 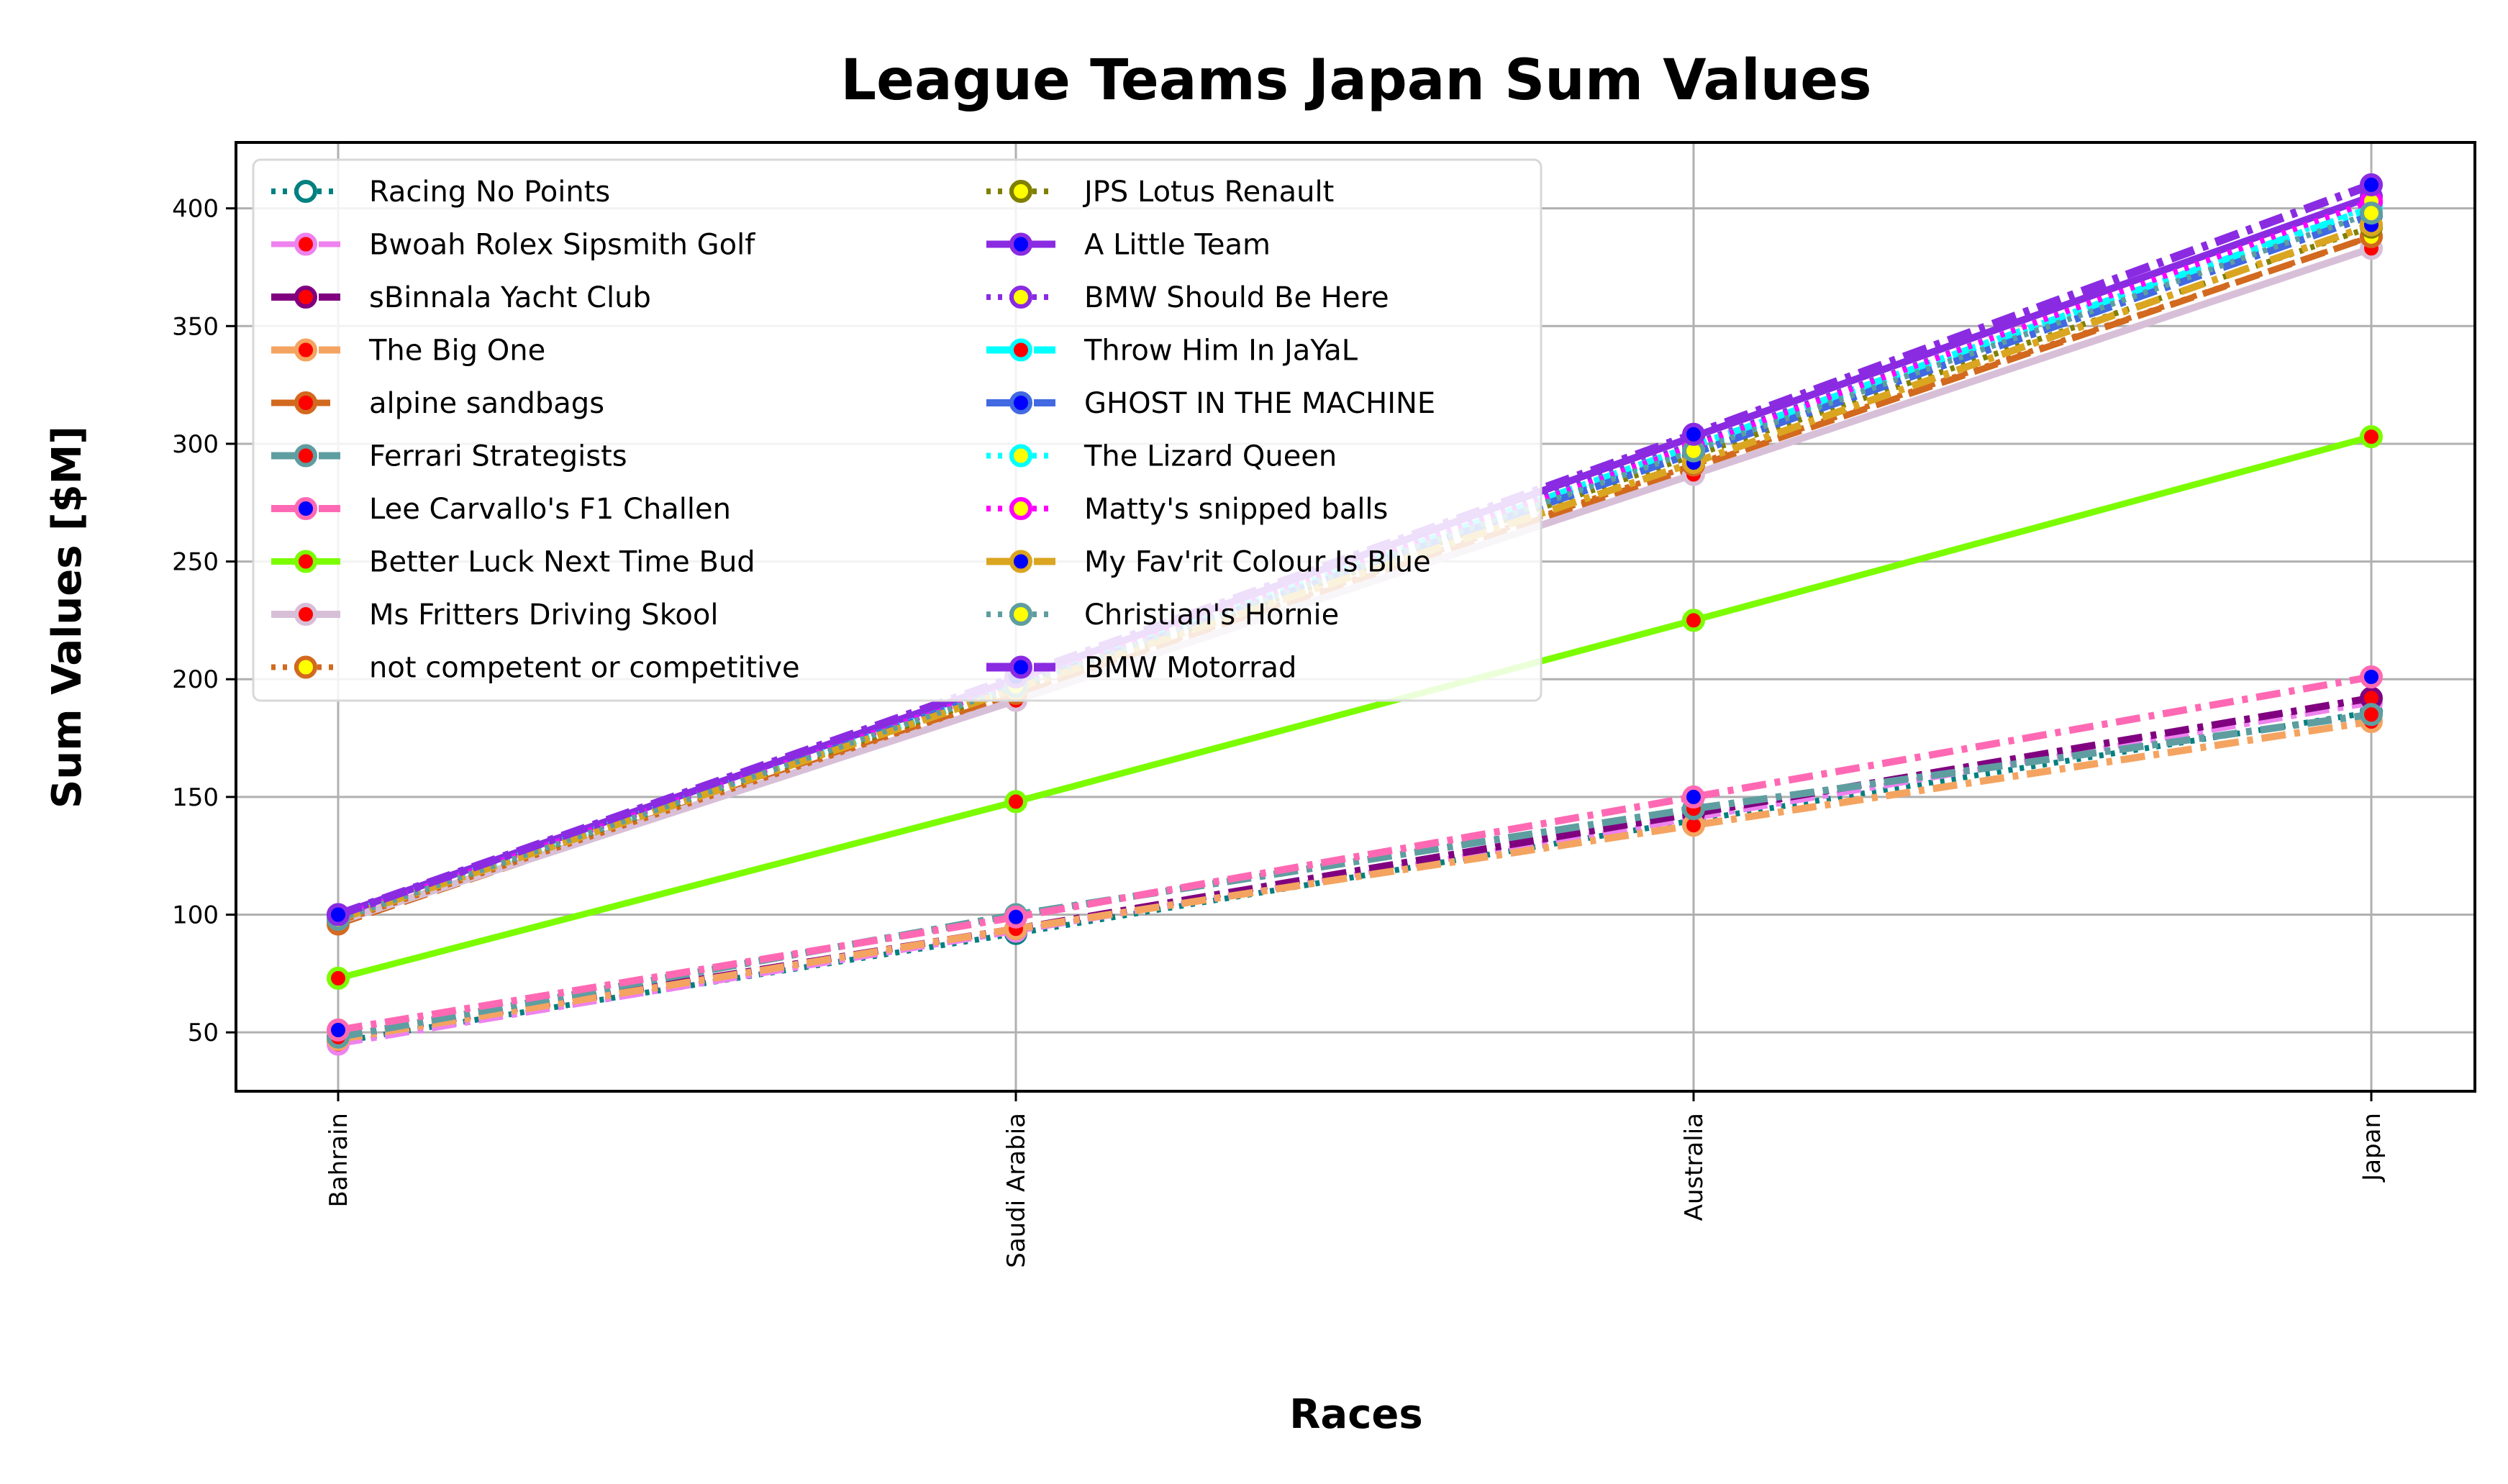 What do you see at coordinates (550, 509) in the screenshot?
I see `legend-label: Lee Carvallo's F1 Challen` at bounding box center [550, 509].